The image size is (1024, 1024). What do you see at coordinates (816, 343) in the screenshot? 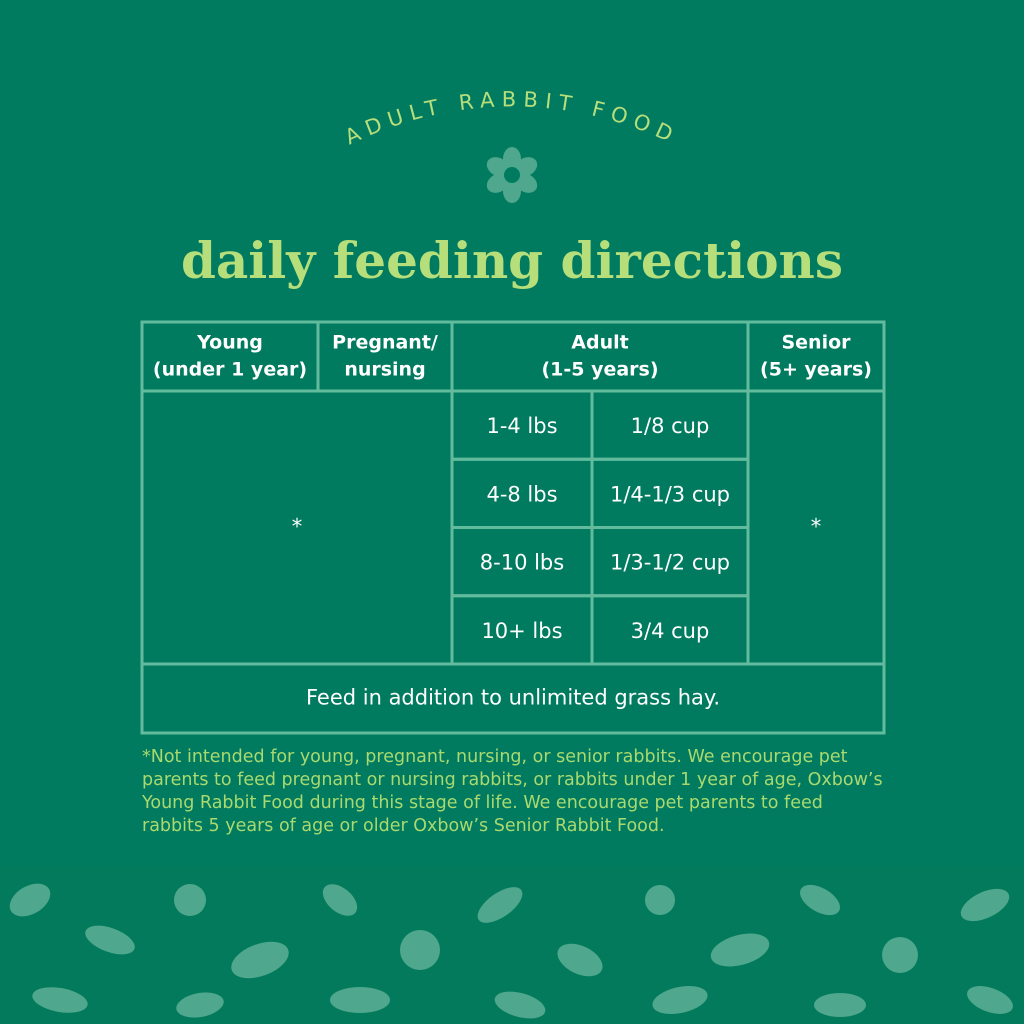
I see `header-text: Senior` at bounding box center [816, 343].